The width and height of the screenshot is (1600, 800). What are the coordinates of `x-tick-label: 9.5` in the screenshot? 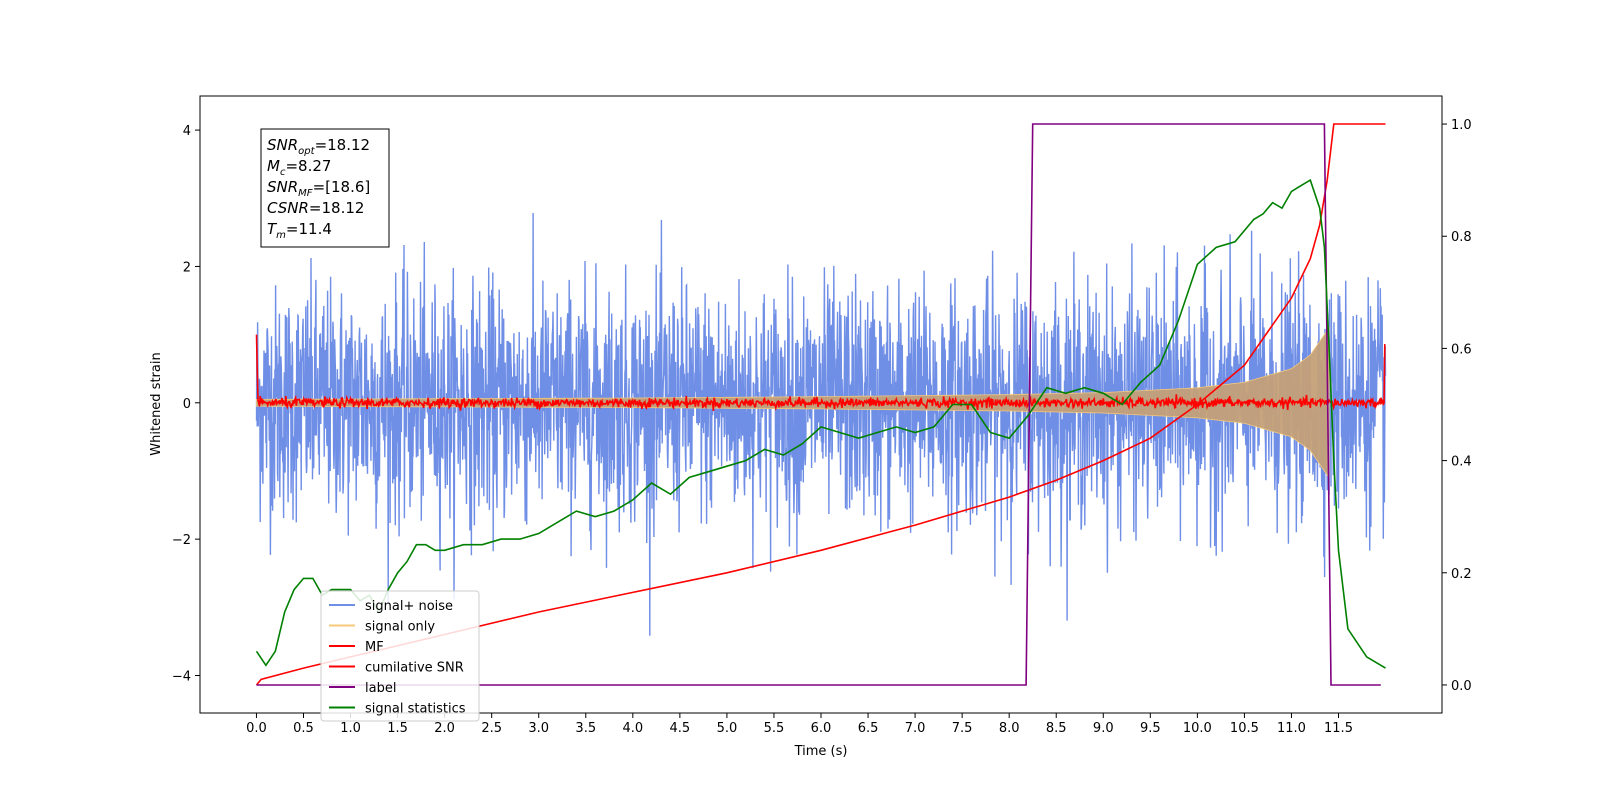 It's located at (1150, 728).